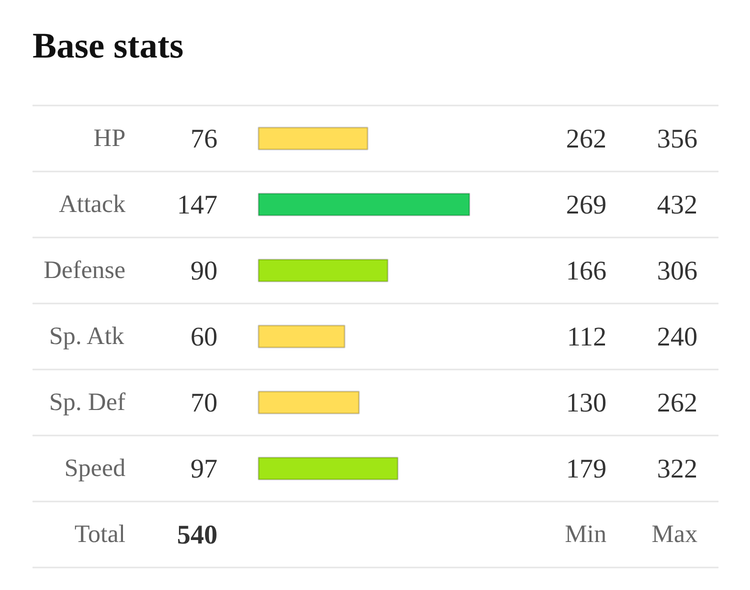  Describe the element at coordinates (204, 403) in the screenshot. I see `data-label: 70` at that location.